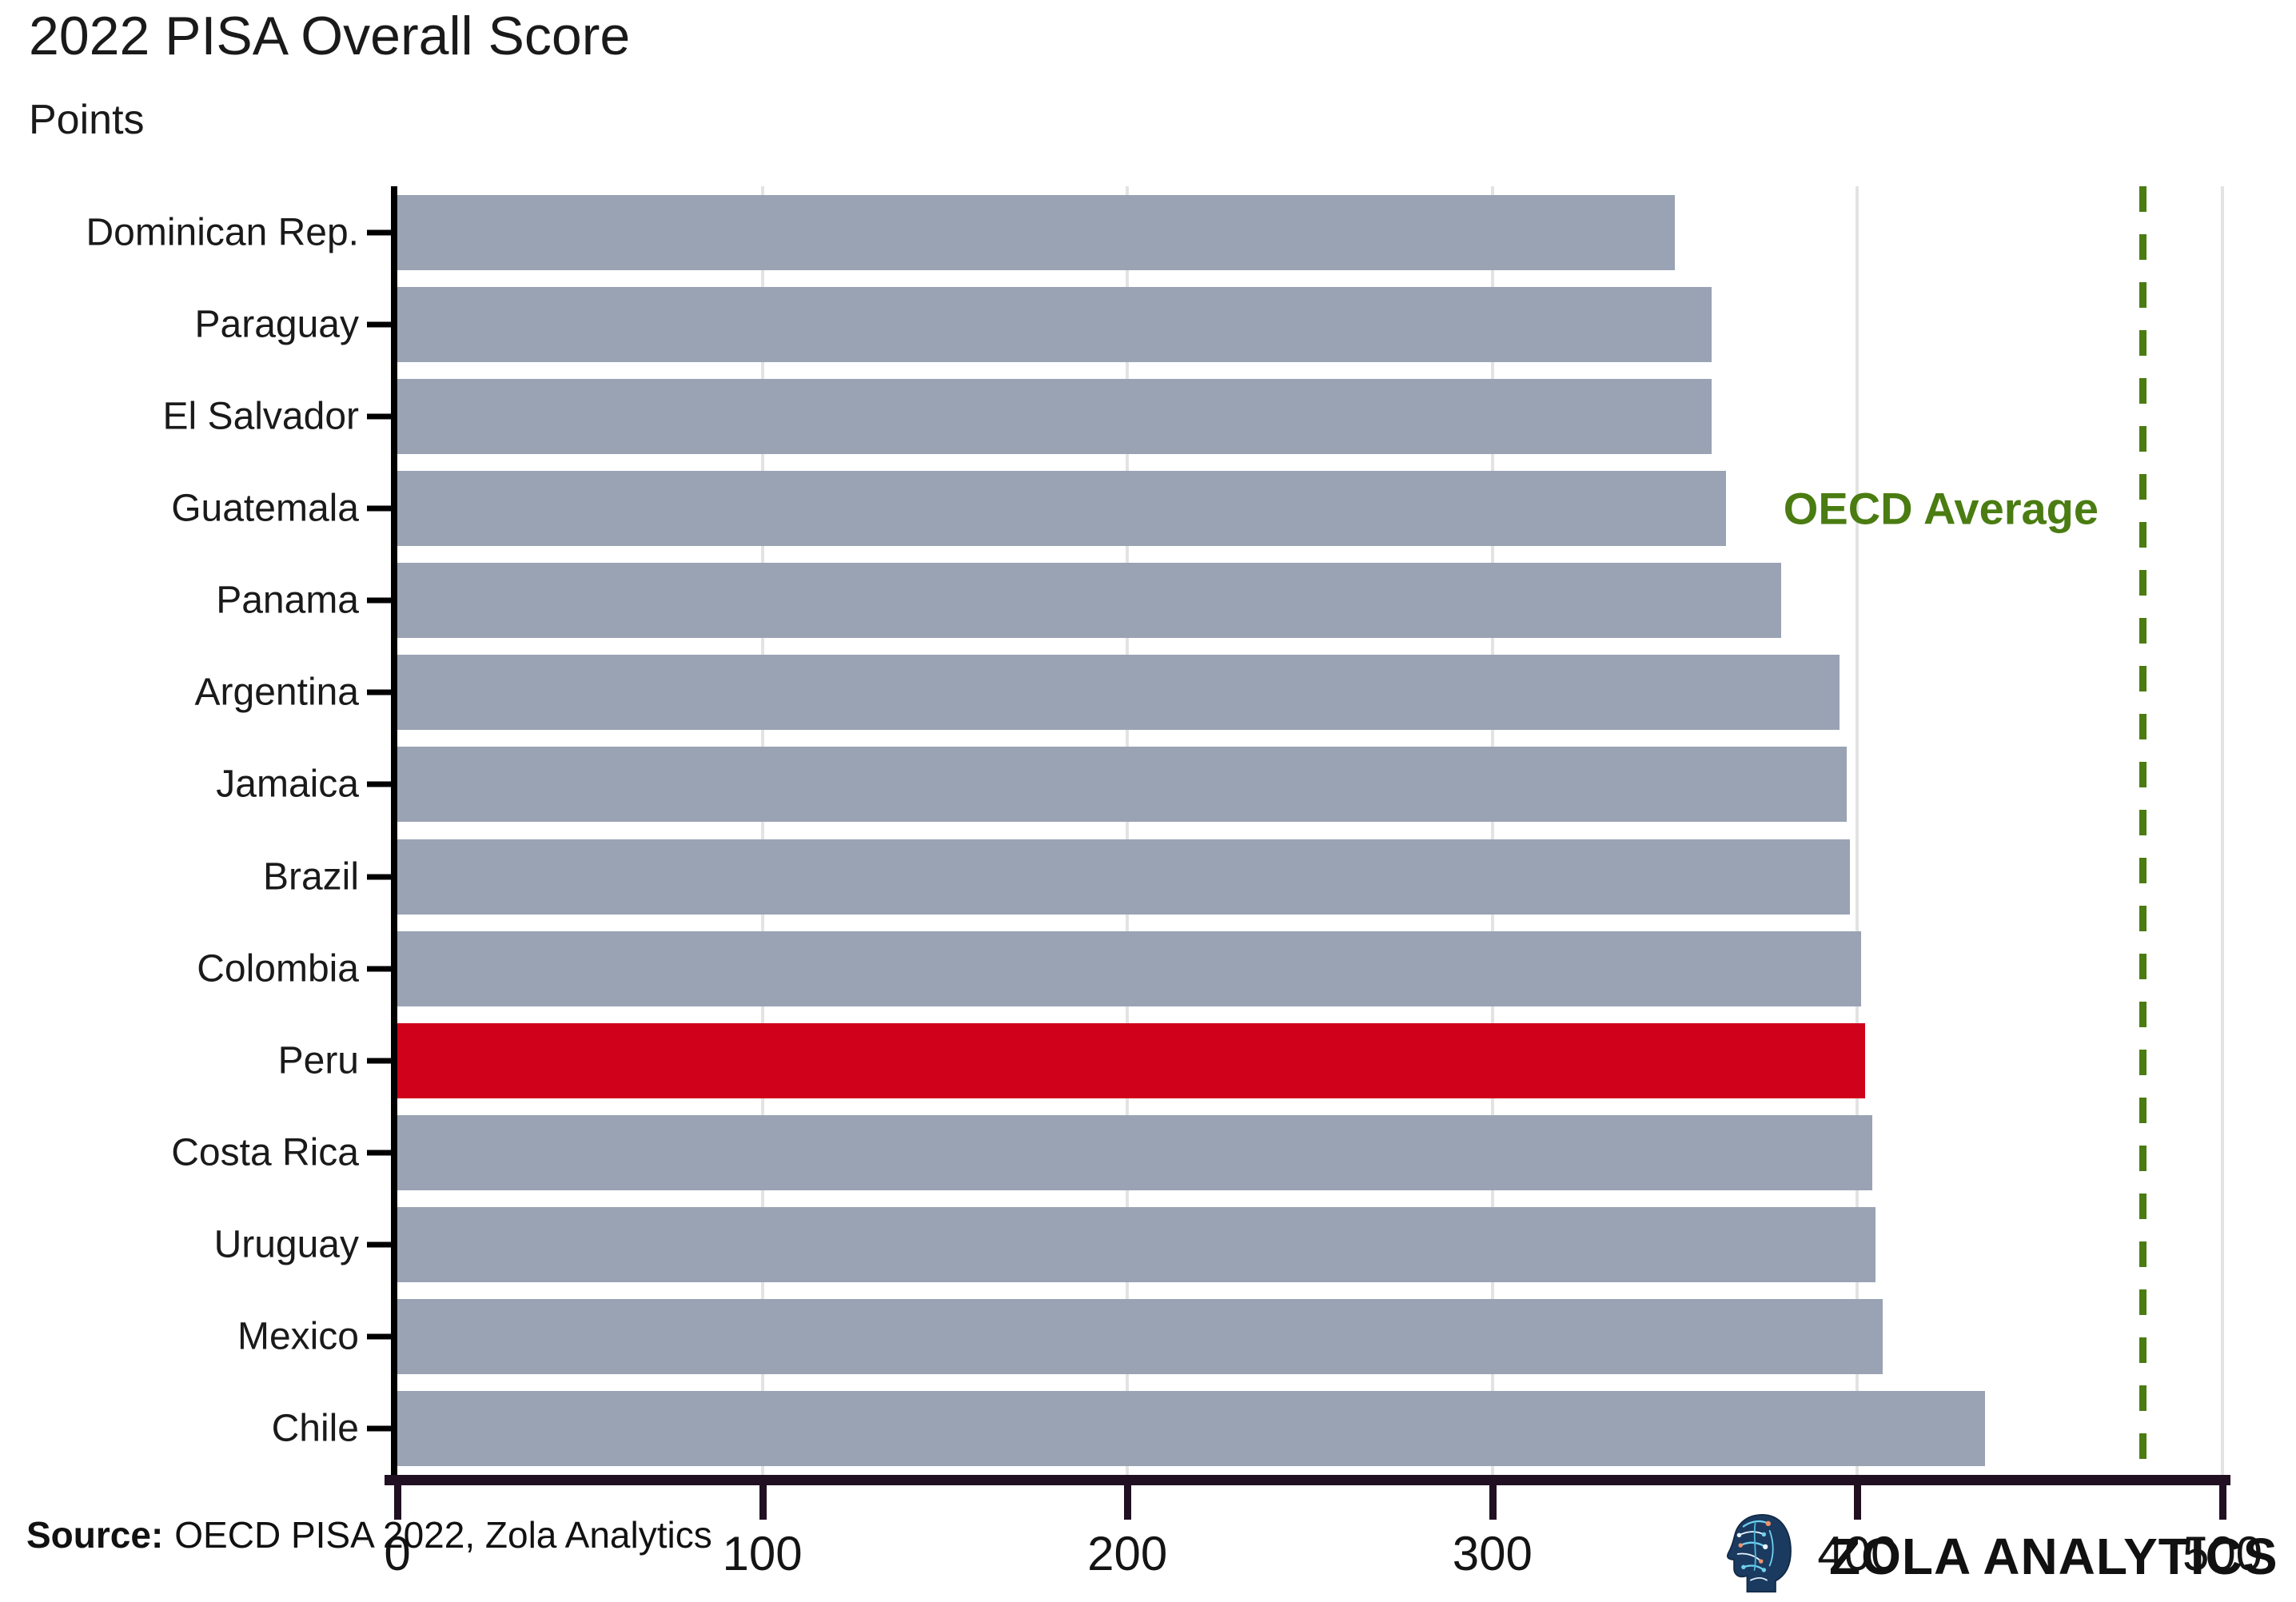 This screenshot has width=2296, height=1602. Describe the element at coordinates (265, 1152) in the screenshot. I see `category-label: Costa Rica` at that location.